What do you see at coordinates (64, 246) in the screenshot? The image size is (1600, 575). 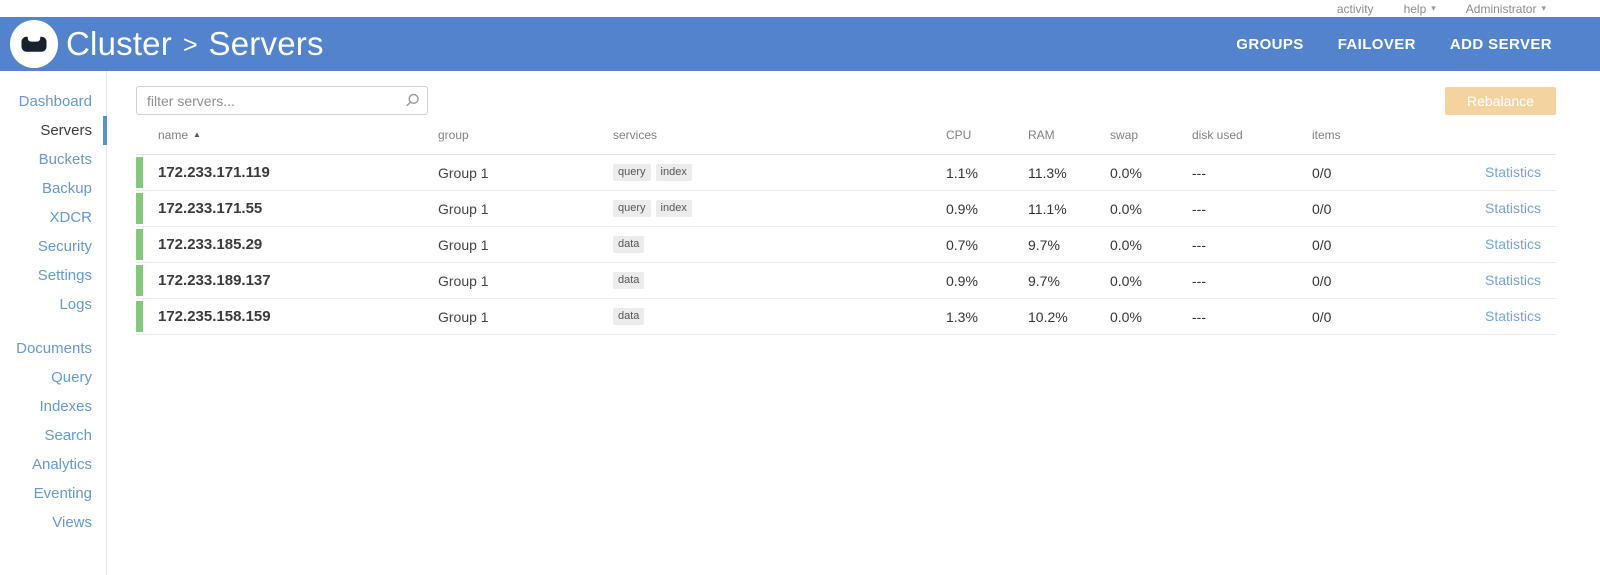 I see `sidebar-item-security: Security` at bounding box center [64, 246].